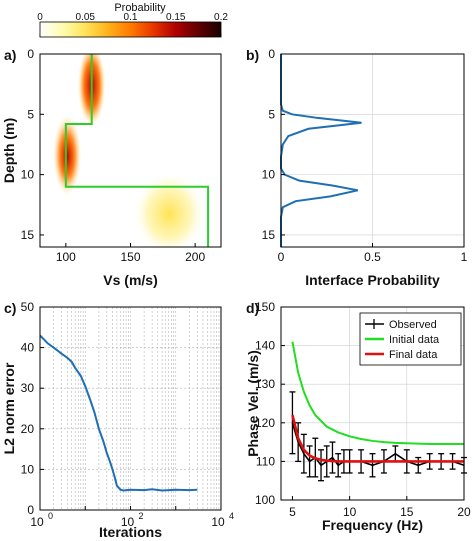 This screenshot has height=541, width=474. Describe the element at coordinates (30, 510) in the screenshot. I see `panel-c-ytick-label: 0` at that location.